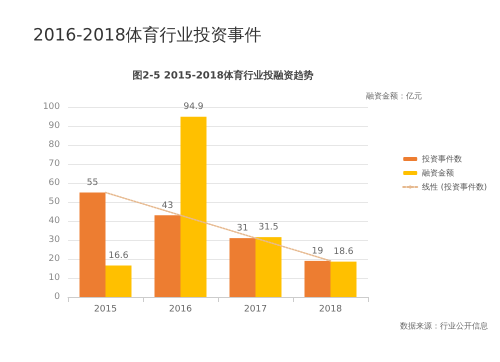  Describe the element at coordinates (168, 205) in the screenshot. I see `data-label: 43` at that location.